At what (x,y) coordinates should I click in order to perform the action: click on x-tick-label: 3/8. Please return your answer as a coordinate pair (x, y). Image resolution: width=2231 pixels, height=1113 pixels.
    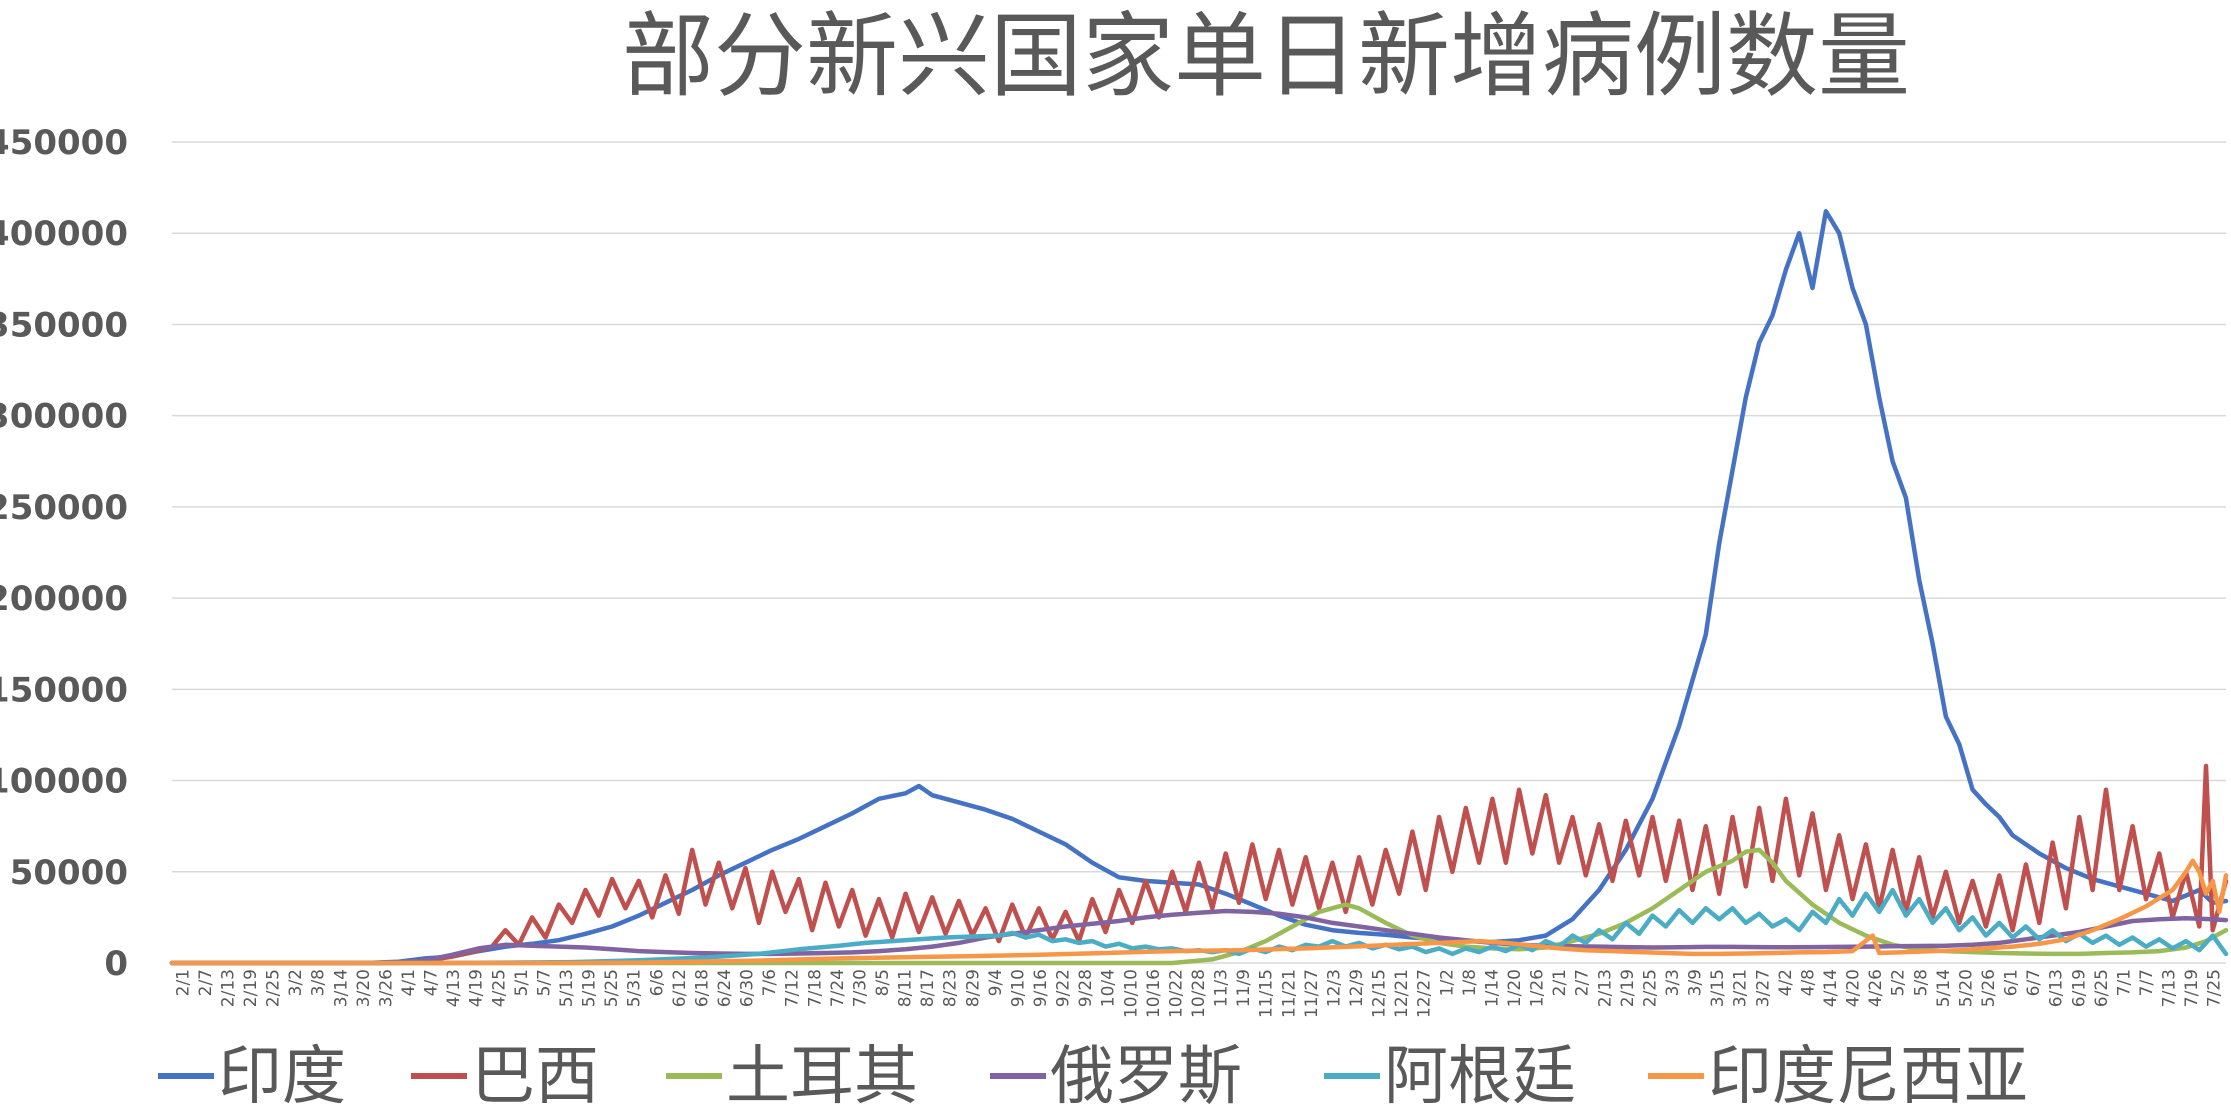
    Looking at the image, I should click on (319, 982).